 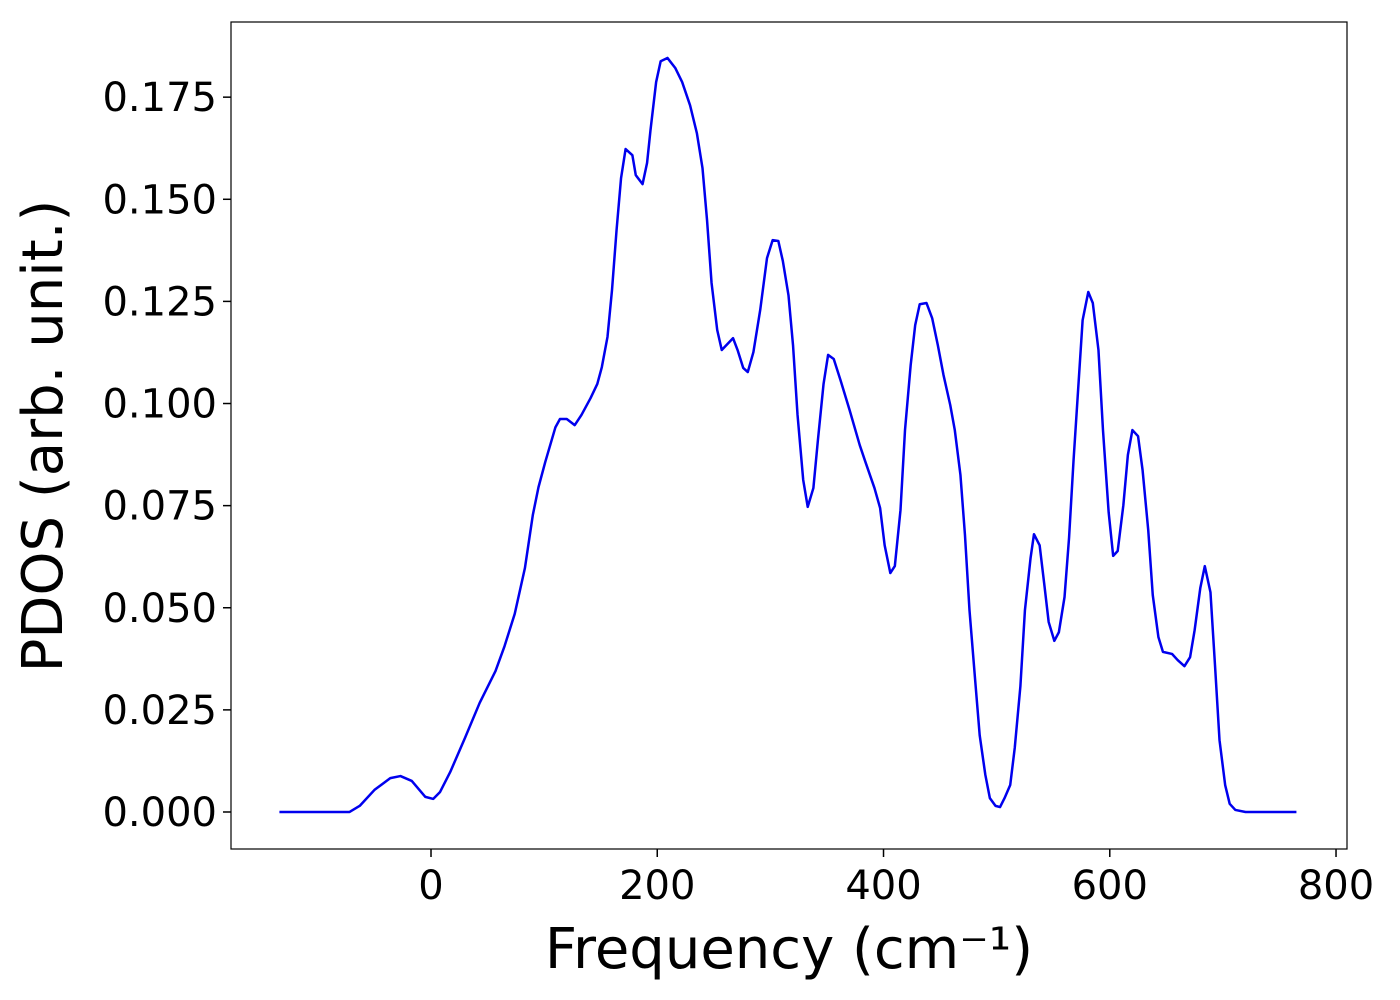 What do you see at coordinates (159, 609) in the screenshot?
I see `y-tick-label: 0.050` at bounding box center [159, 609].